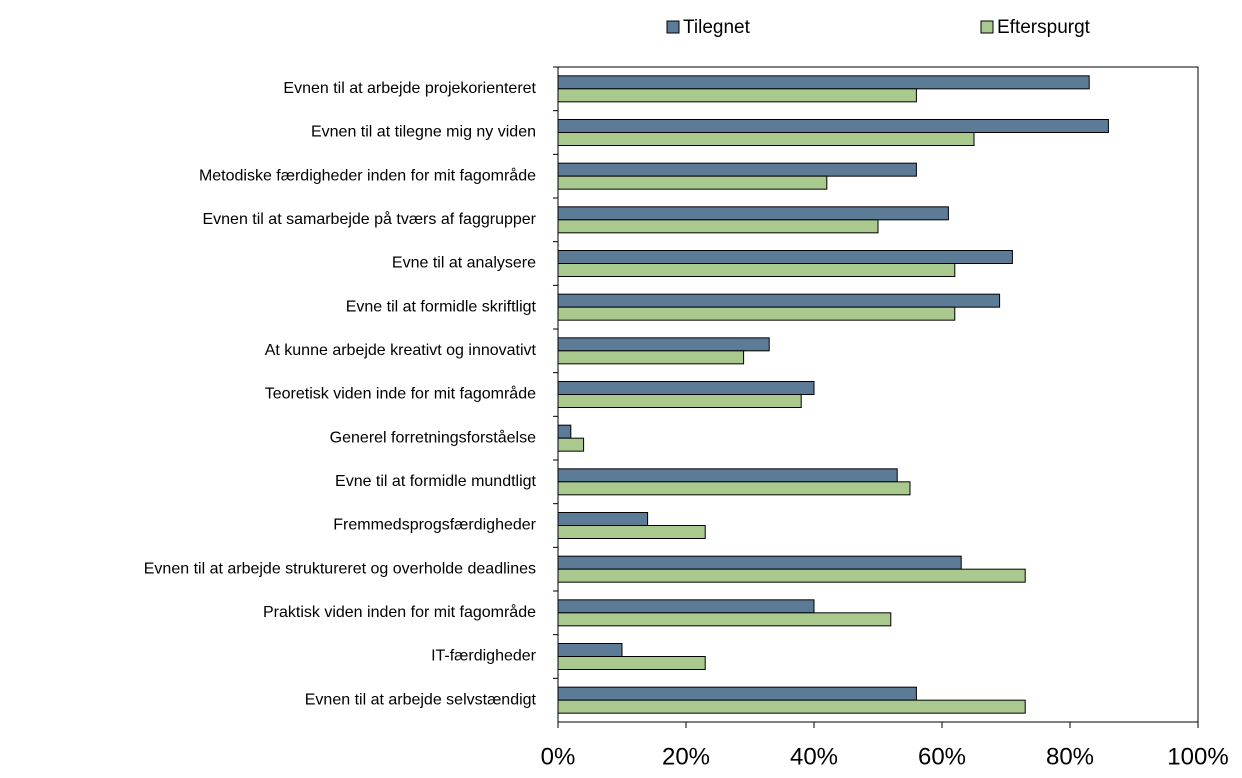 The width and height of the screenshot is (1242, 778). I want to click on y-tick-label: Evnen til at tilegne mig ny viden, so click(423, 132).